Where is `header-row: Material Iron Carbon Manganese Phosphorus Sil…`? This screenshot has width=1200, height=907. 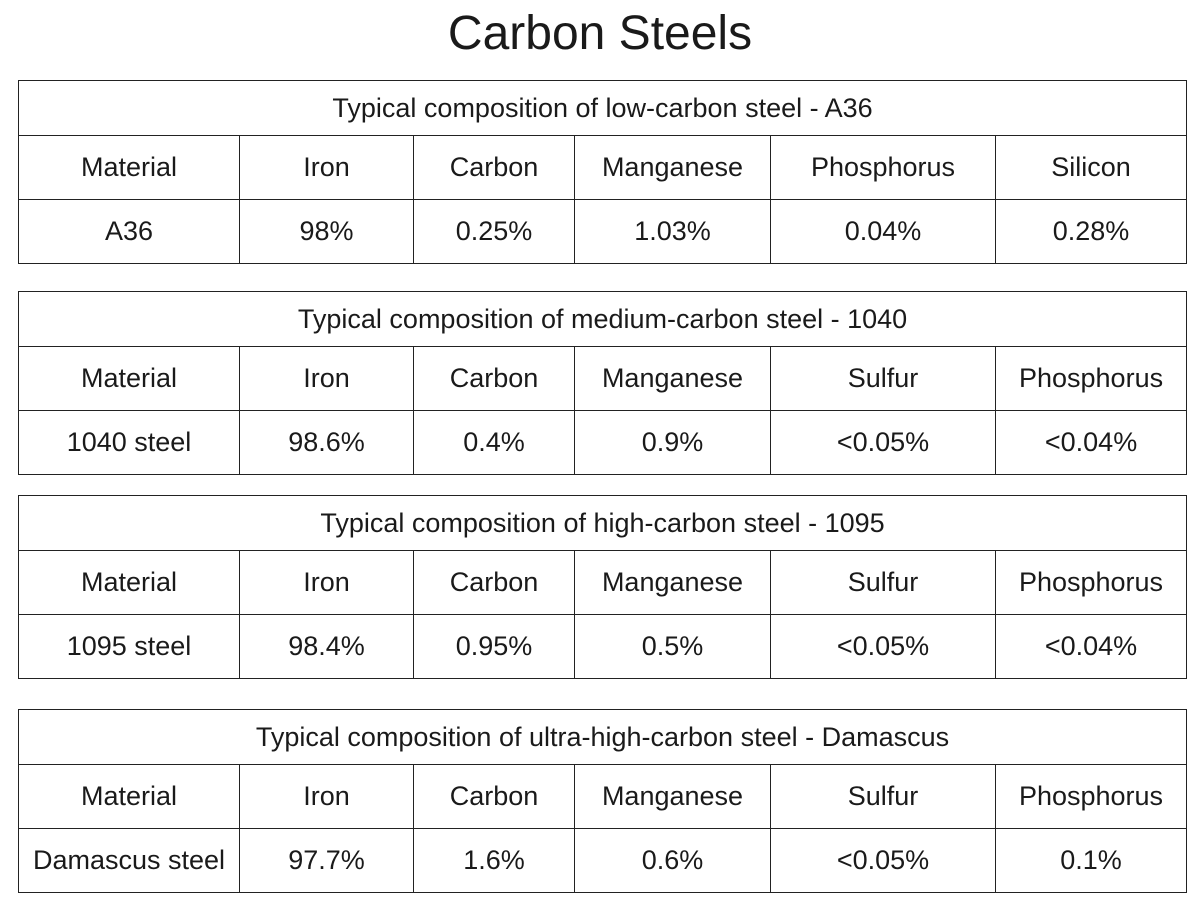 header-row: Material Iron Carbon Manganese Phosphorus Sil… is located at coordinates (603, 167).